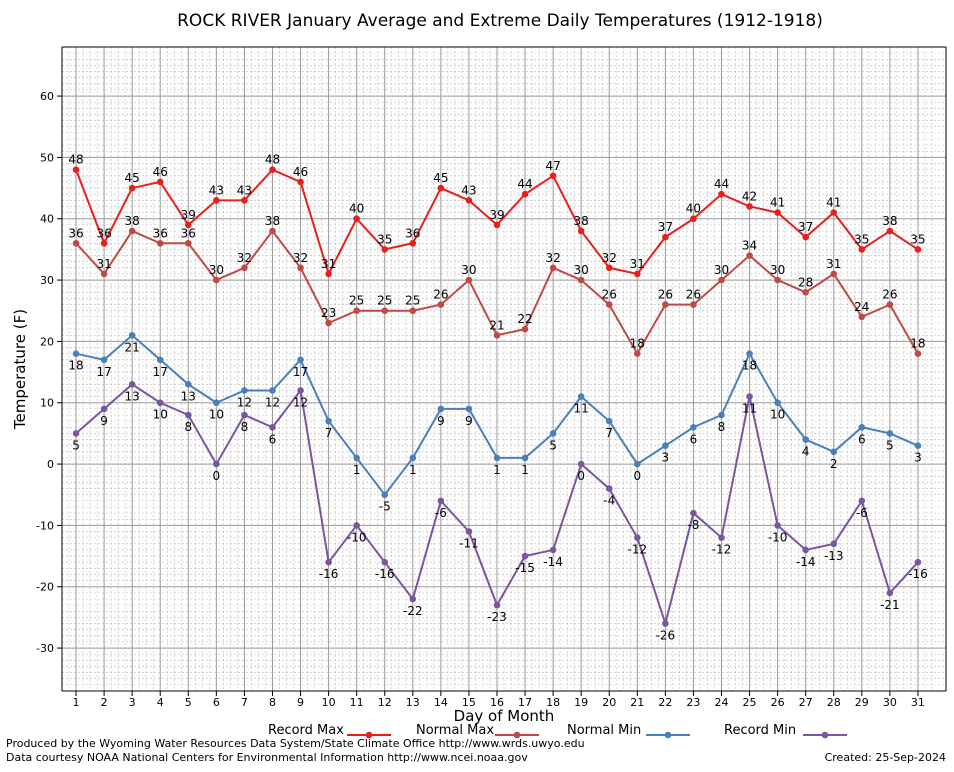 This screenshot has height=772, width=954. What do you see at coordinates (805, 227) in the screenshot?
I see `data-label: 37` at bounding box center [805, 227].